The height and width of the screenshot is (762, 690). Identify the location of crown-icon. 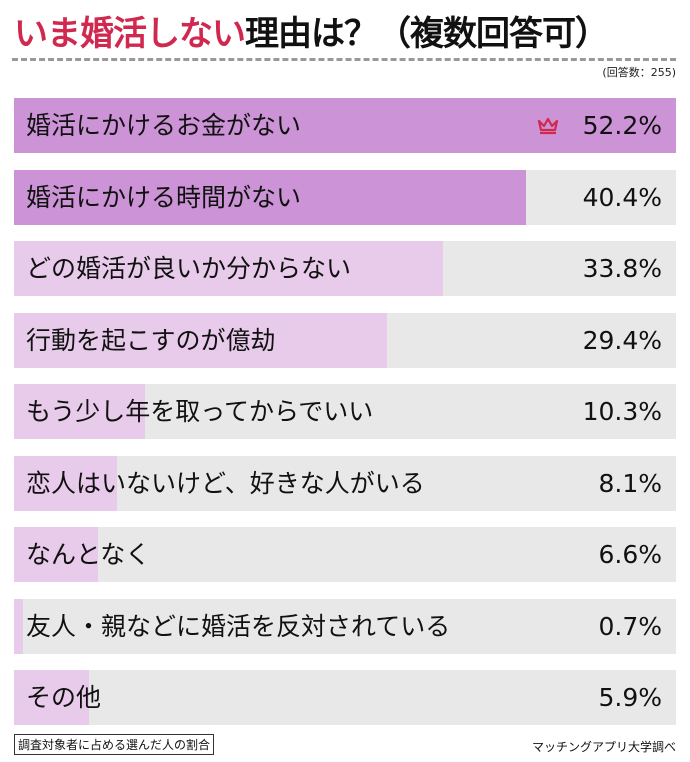
(548, 126).